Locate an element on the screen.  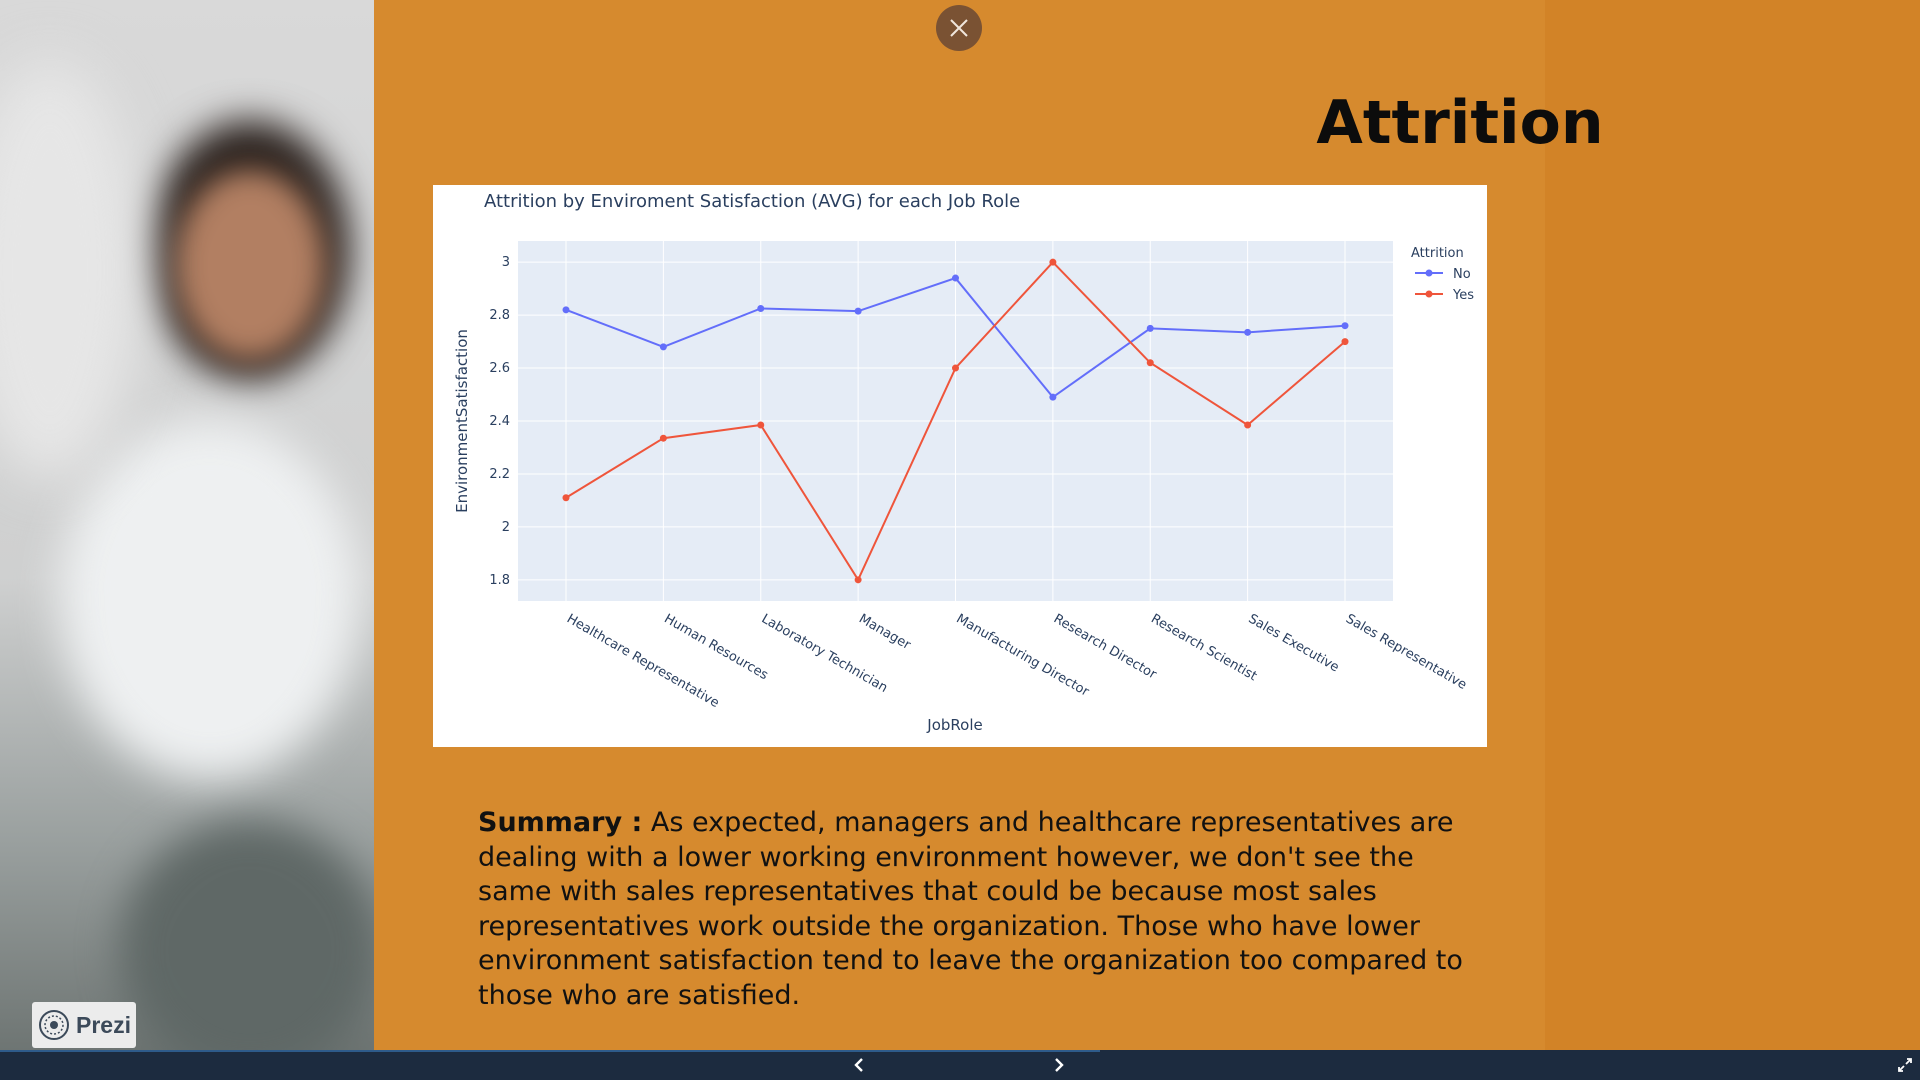
progress-bar is located at coordinates (550, 1051).